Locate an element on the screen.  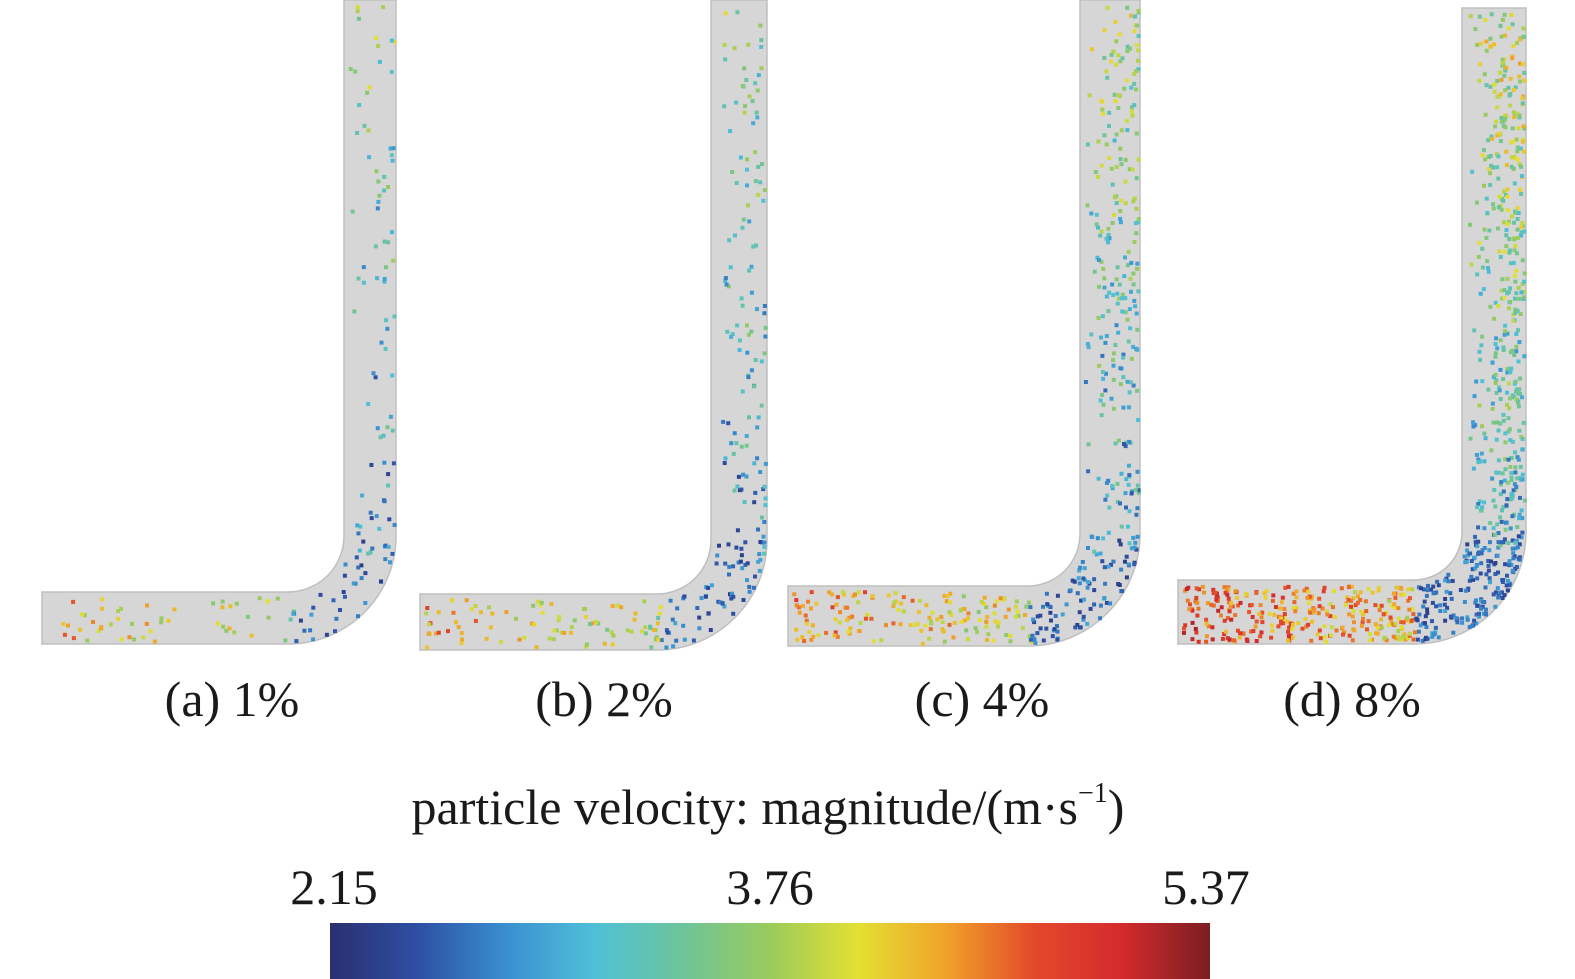
colorbar-title-main: particle velocity: magnitude/(m·s is located at coordinates (745, 807).